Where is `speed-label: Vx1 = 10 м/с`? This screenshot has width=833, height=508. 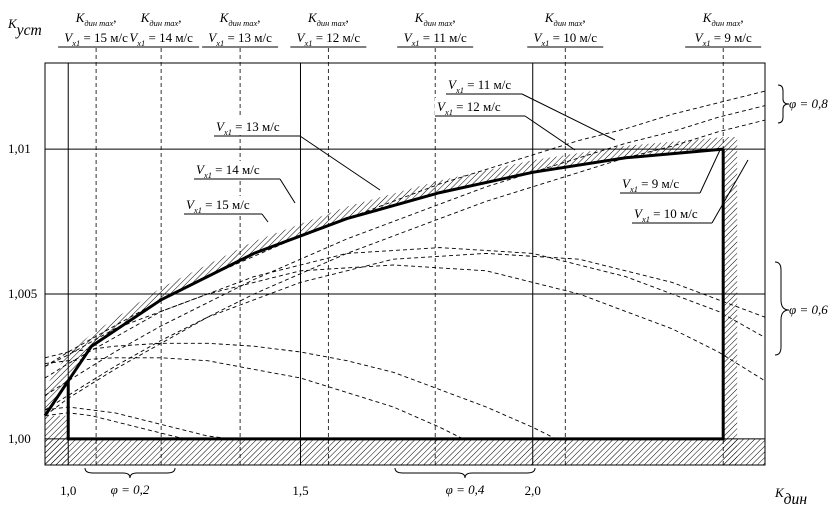
speed-label: Vx1 = 10 м/с is located at coordinates (565, 39).